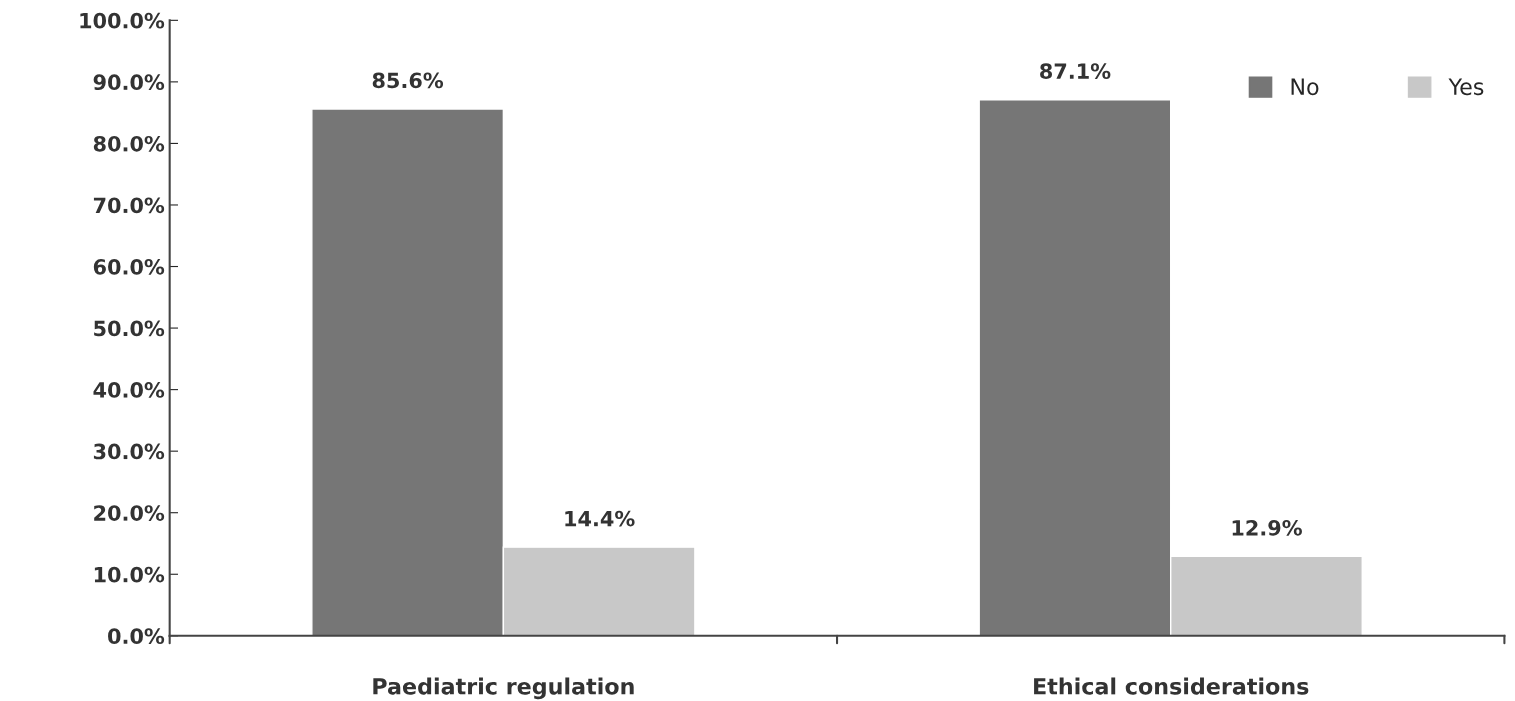 The width and height of the screenshot is (1515, 701). I want to click on y-tick-label: 80.0%, so click(129, 143).